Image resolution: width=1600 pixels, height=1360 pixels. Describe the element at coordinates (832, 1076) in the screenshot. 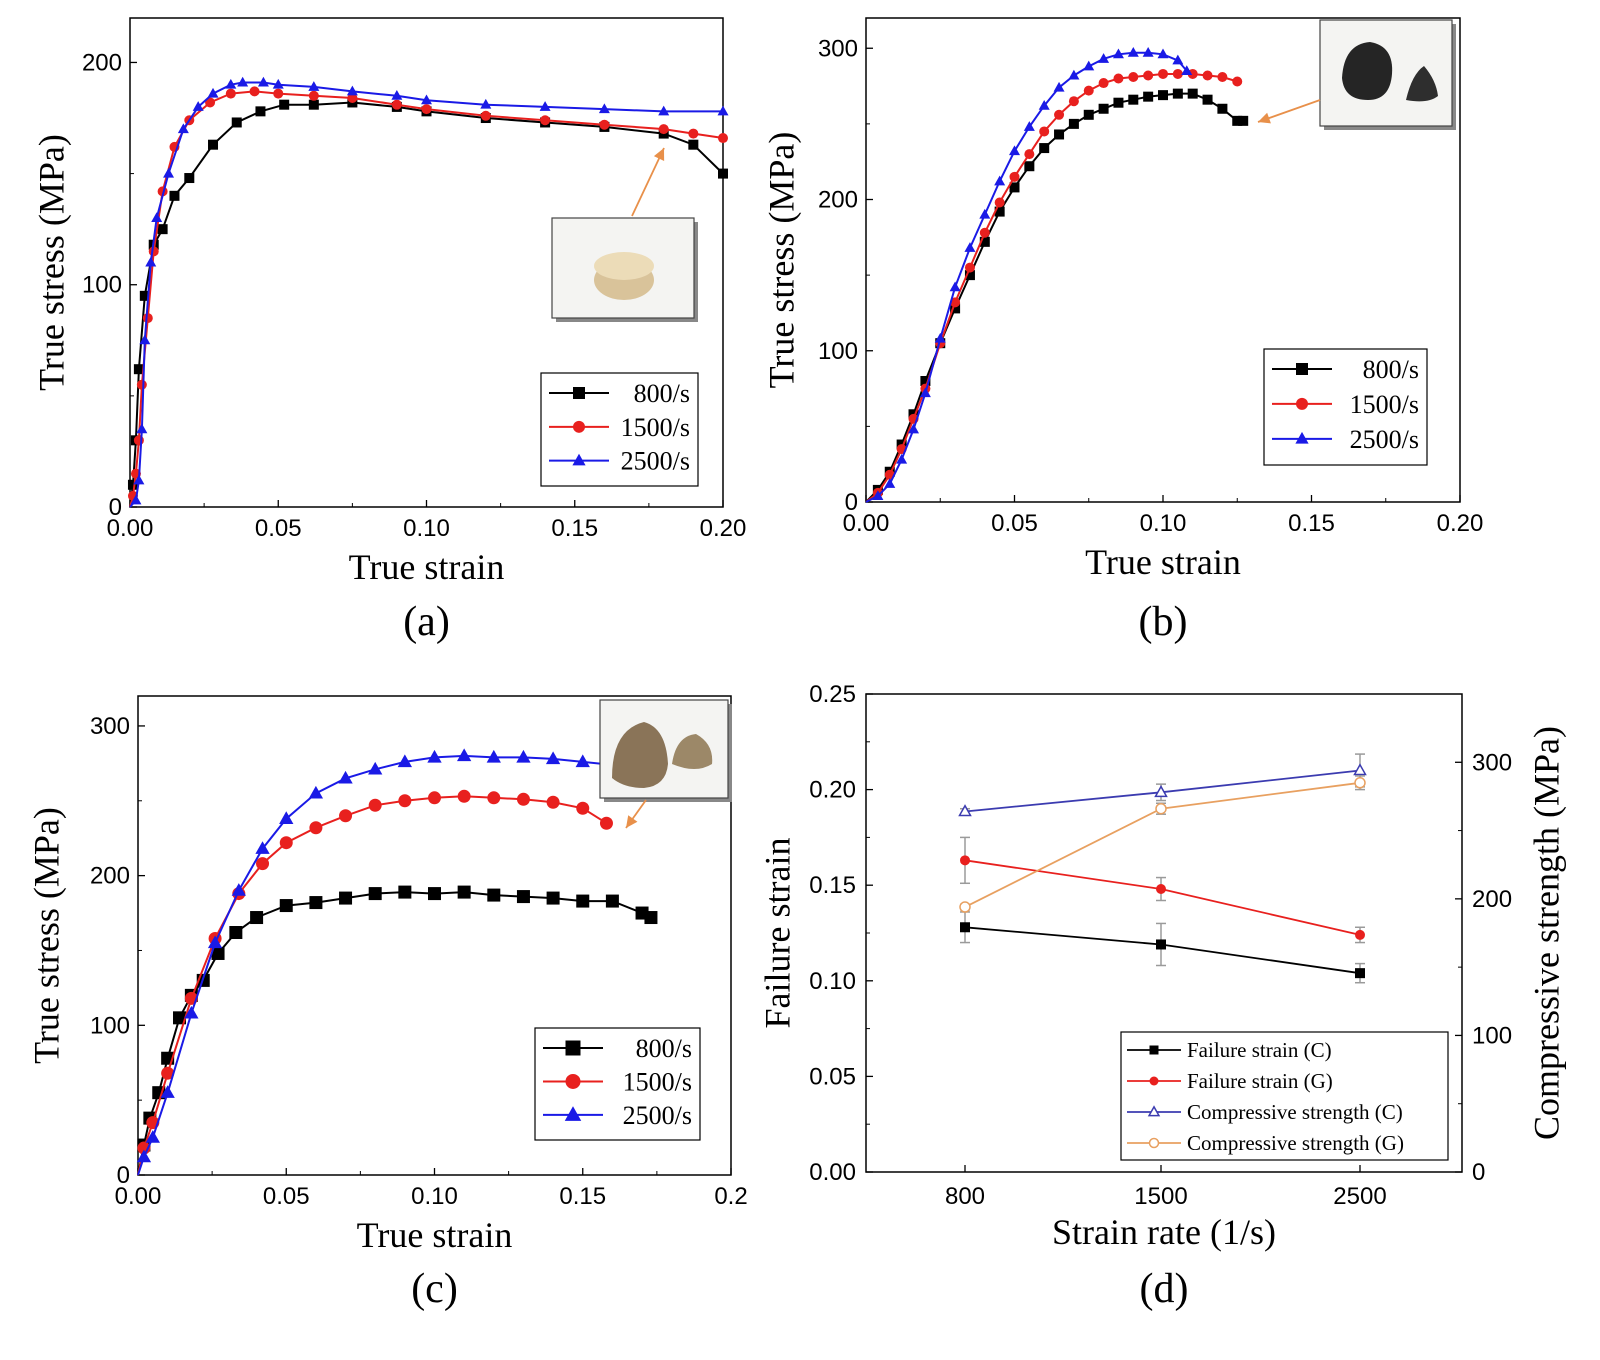

I see `y-tick-label: 0.05` at that location.